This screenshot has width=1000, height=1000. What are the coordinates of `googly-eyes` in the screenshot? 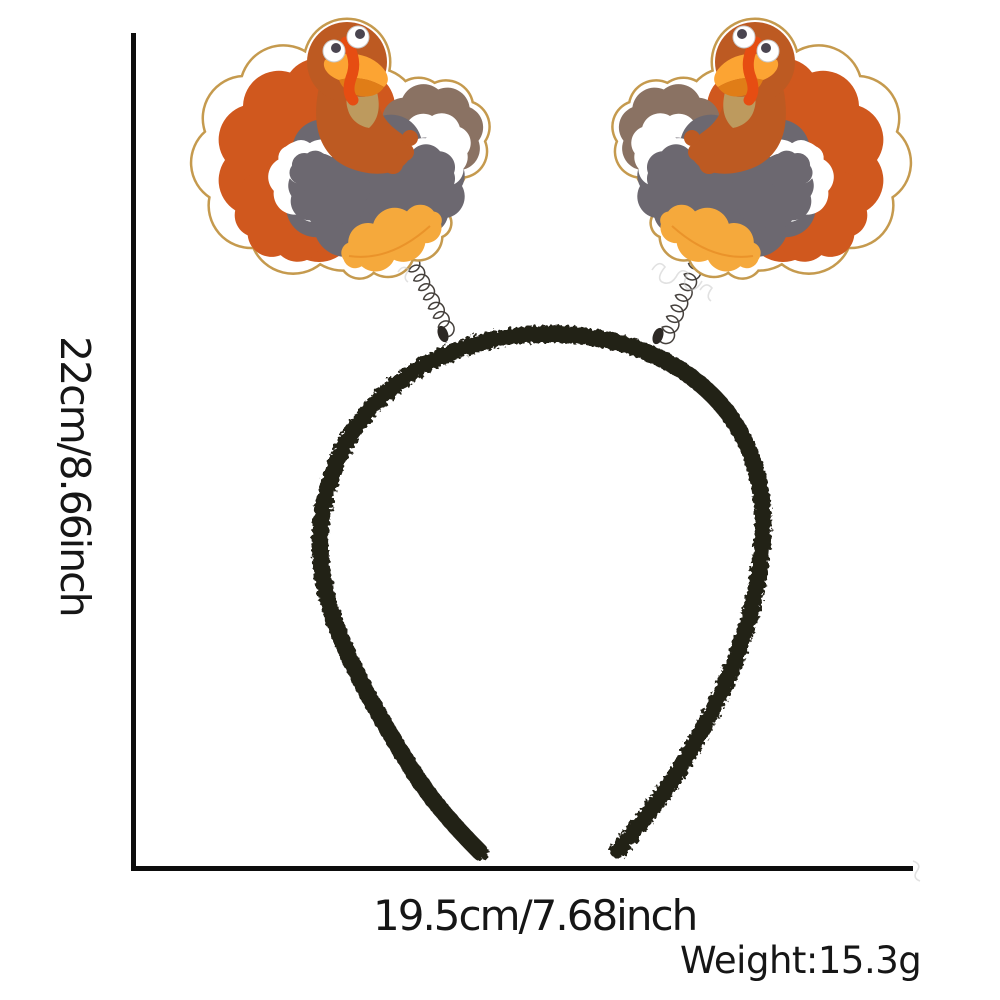 It's located at (346, 44).